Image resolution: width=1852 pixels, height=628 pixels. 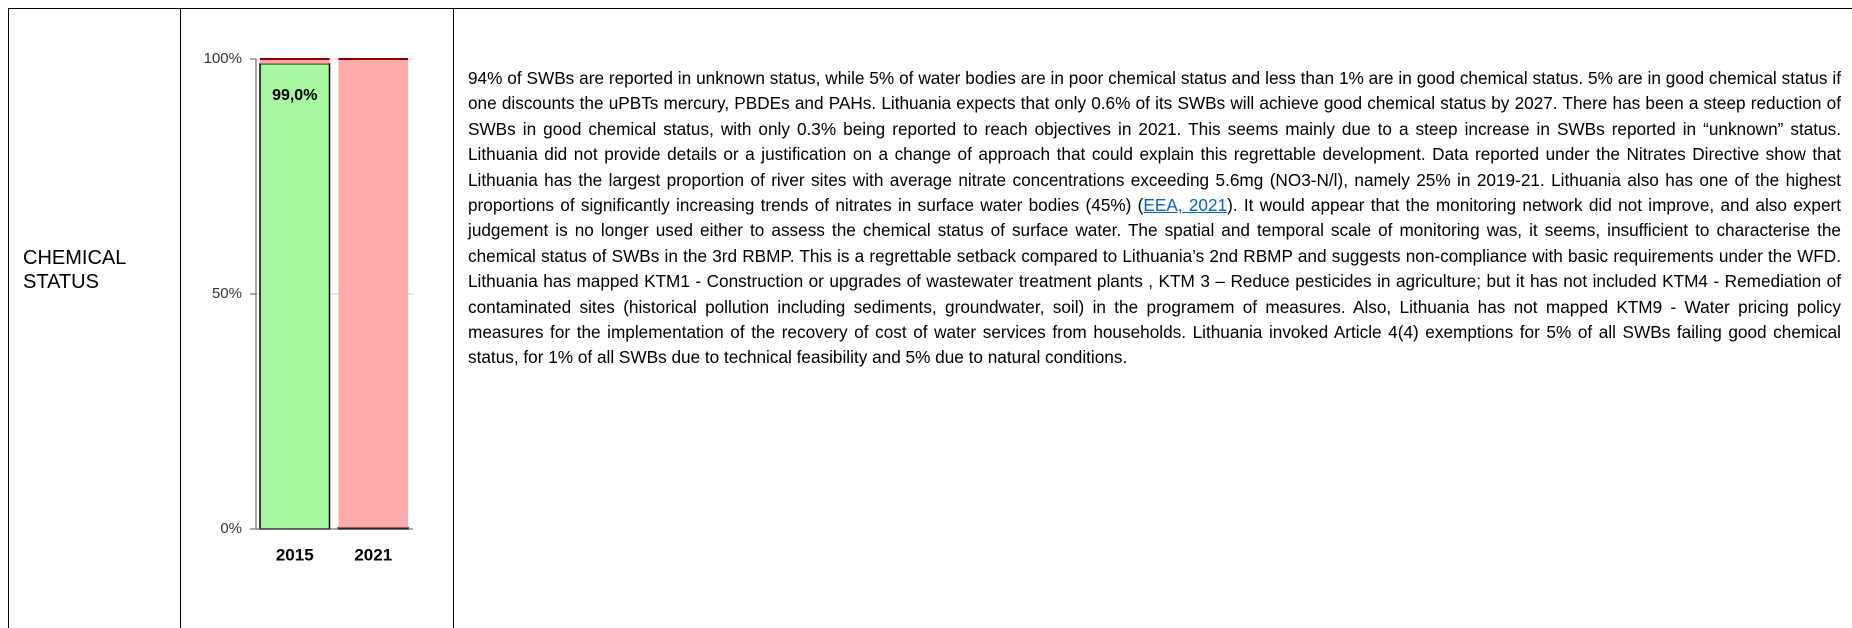 I want to click on label-cell: CHEMICAL STATUS, so click(x=94, y=318).